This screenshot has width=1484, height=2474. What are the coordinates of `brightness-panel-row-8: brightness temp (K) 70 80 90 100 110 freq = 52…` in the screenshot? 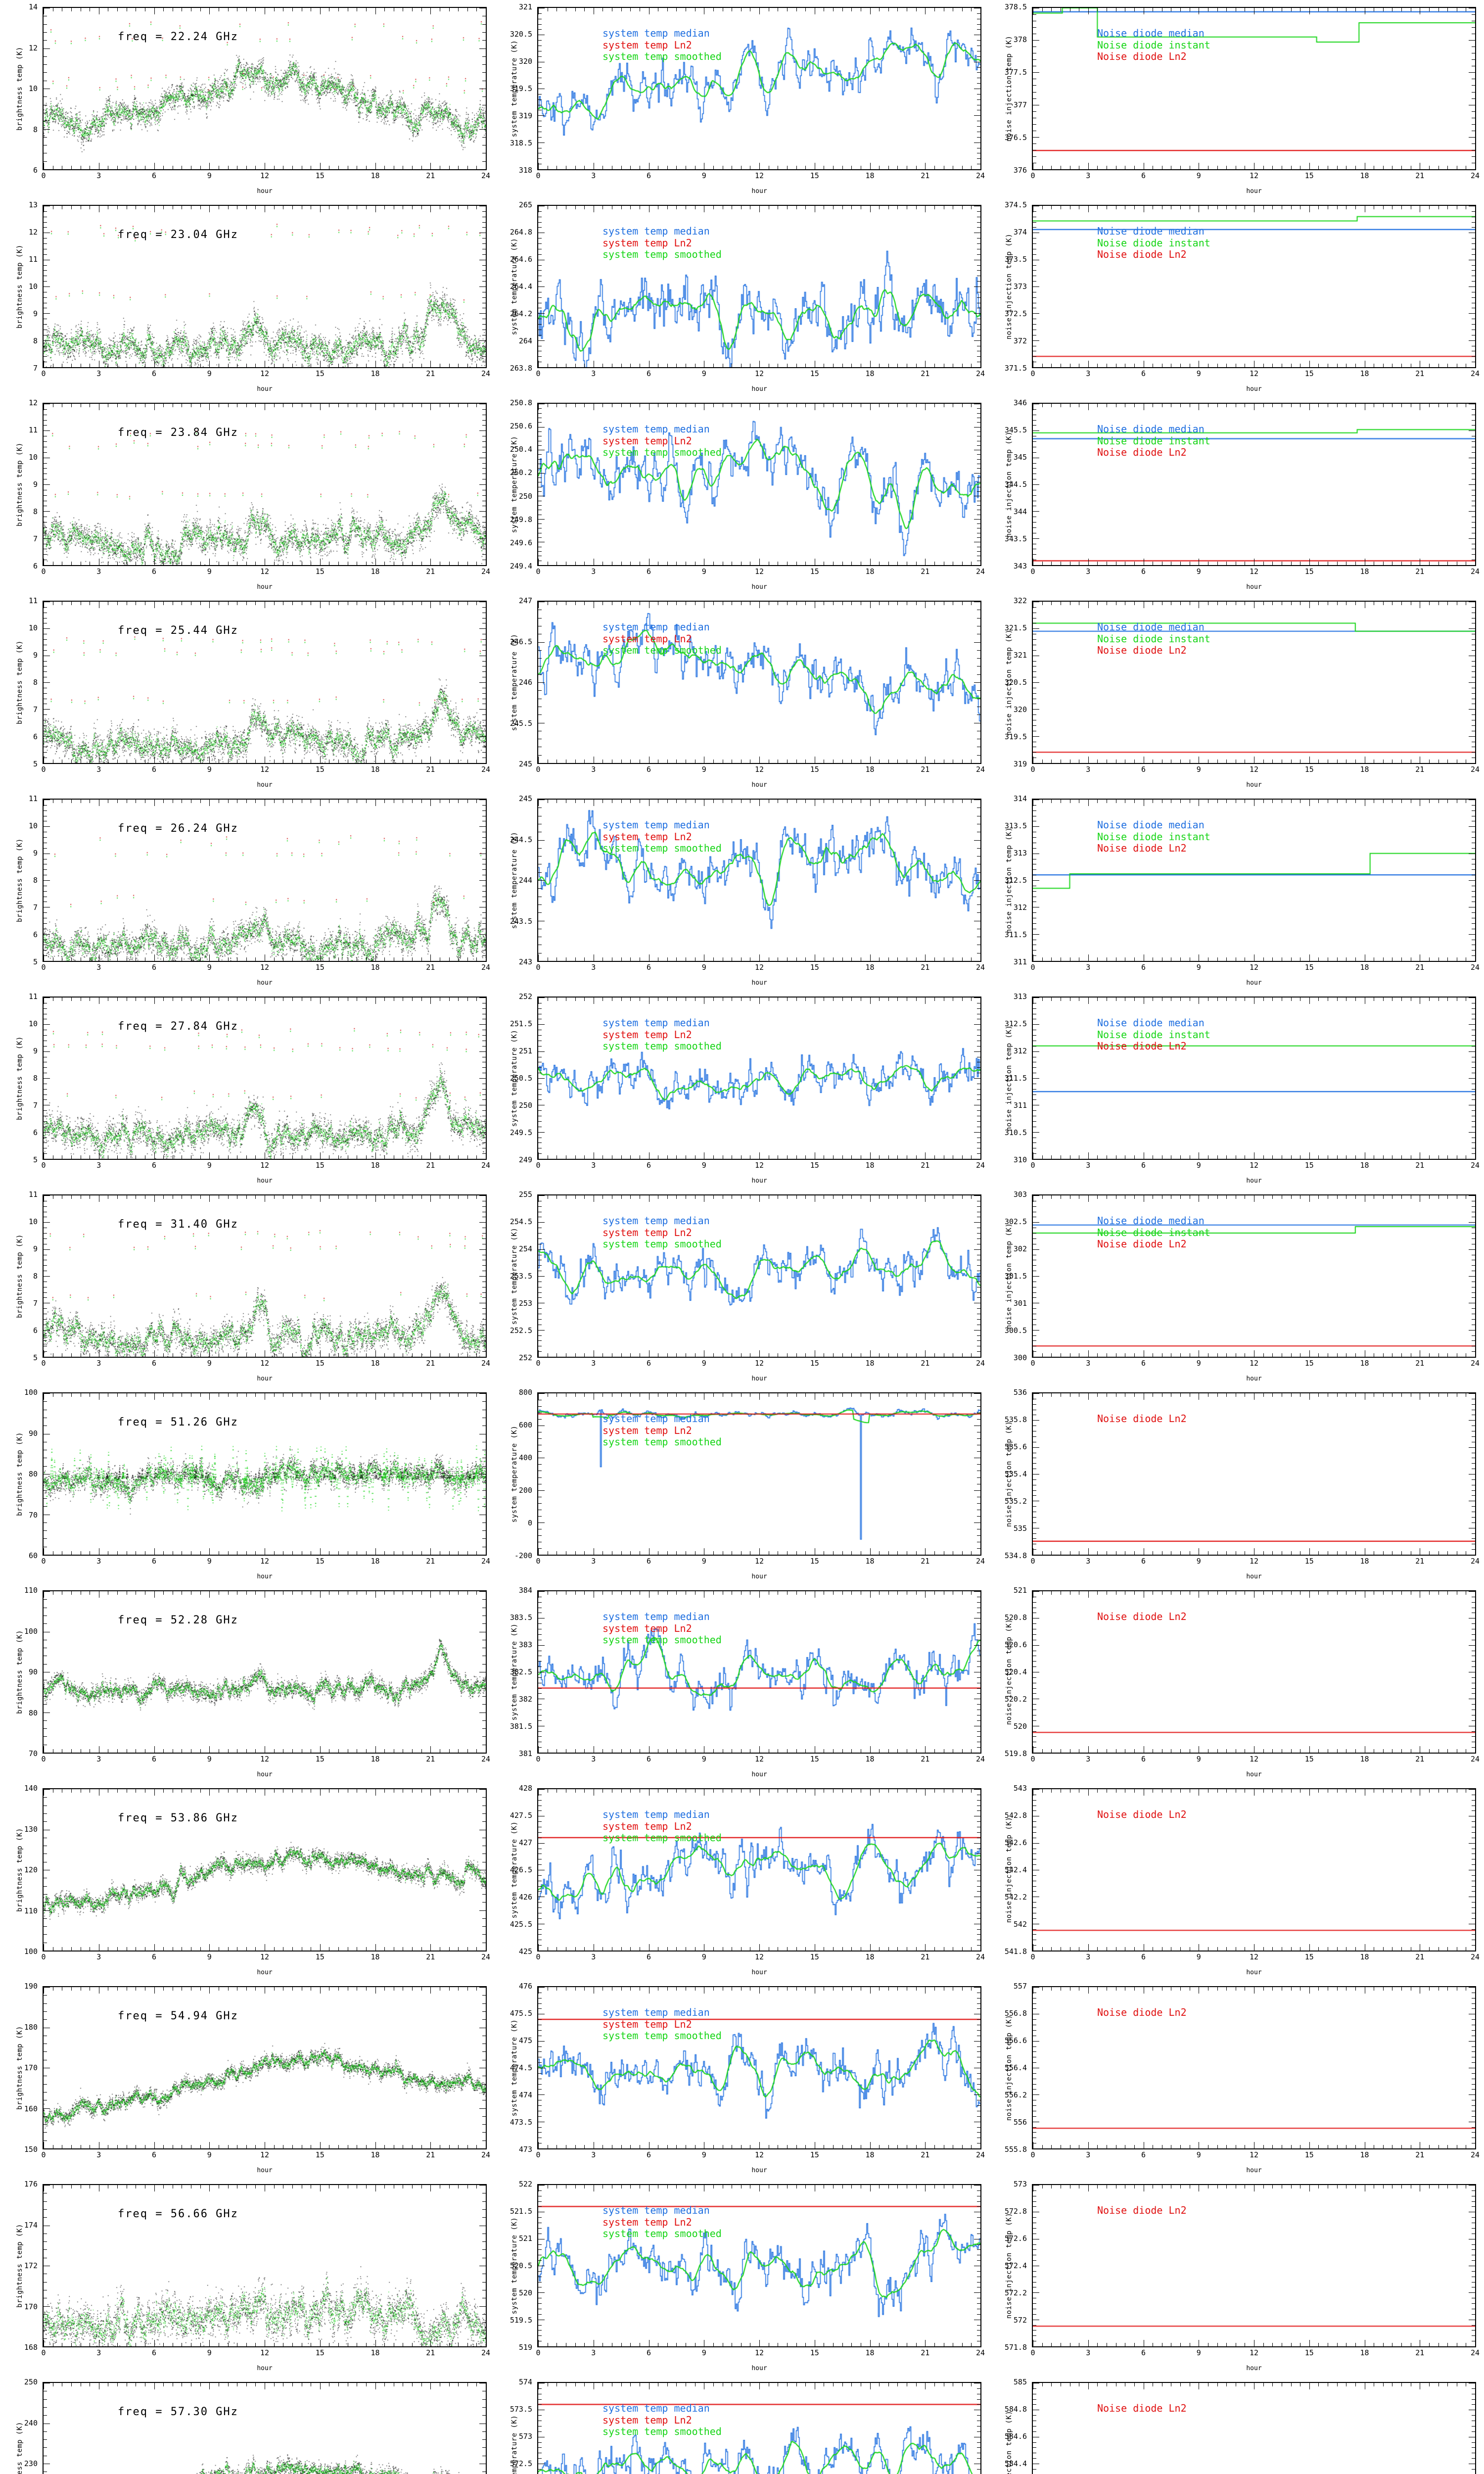 It's located at (247, 1682).